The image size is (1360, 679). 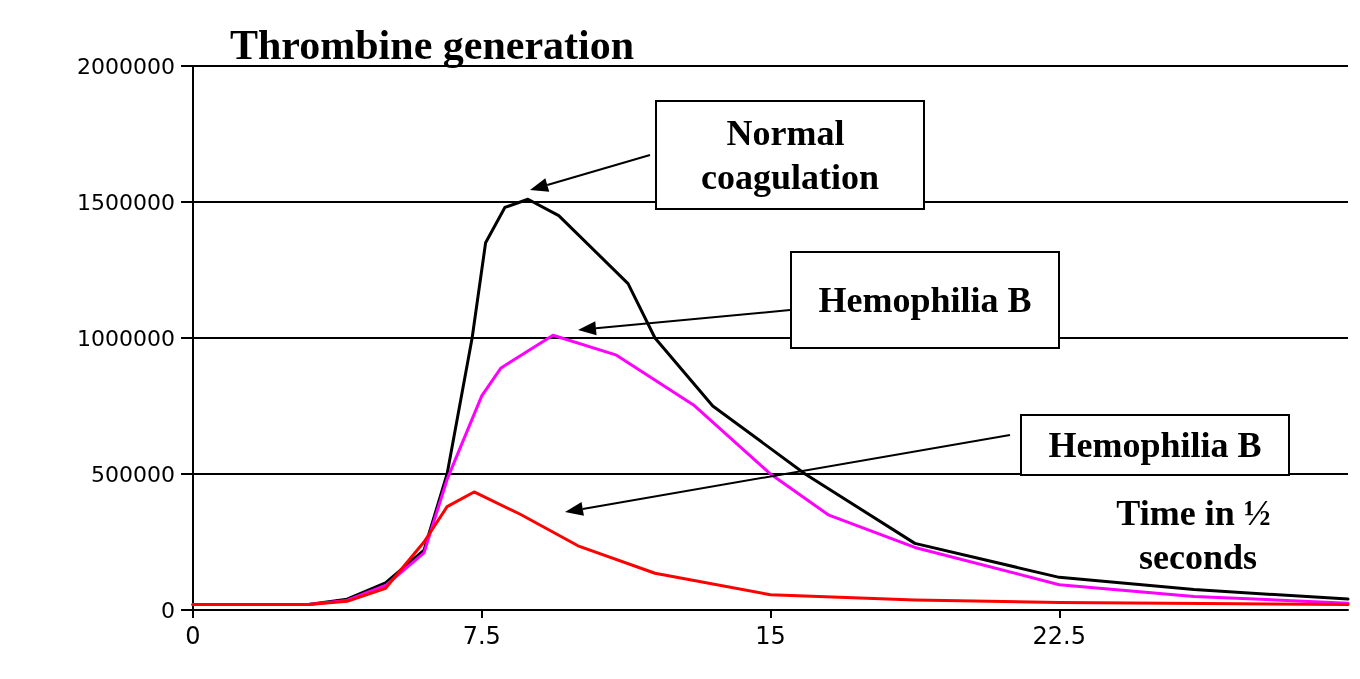 What do you see at coordinates (126, 338) in the screenshot?
I see `y-tick-label: 1000000` at bounding box center [126, 338].